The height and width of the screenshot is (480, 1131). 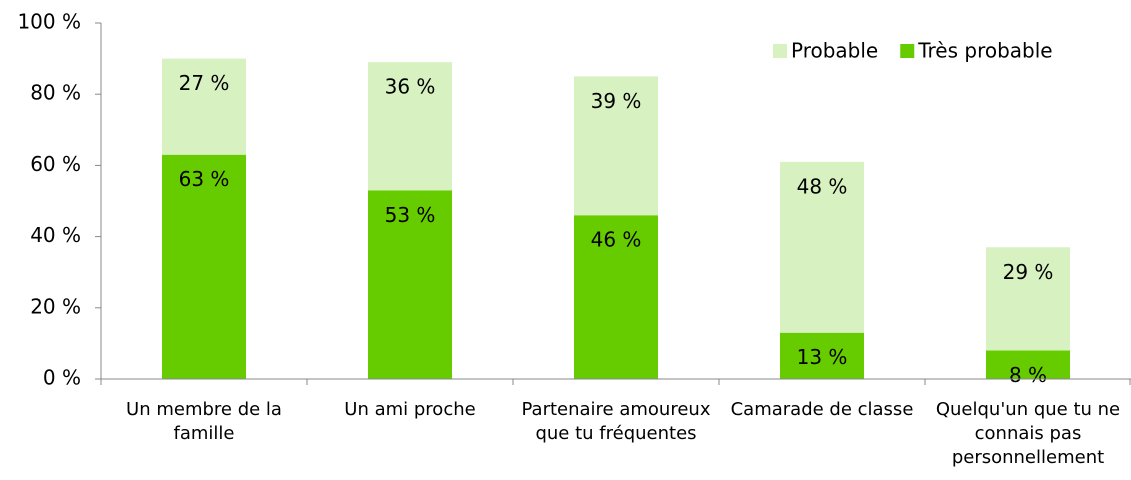 I want to click on data-label: 29 %, so click(x=1028, y=272).